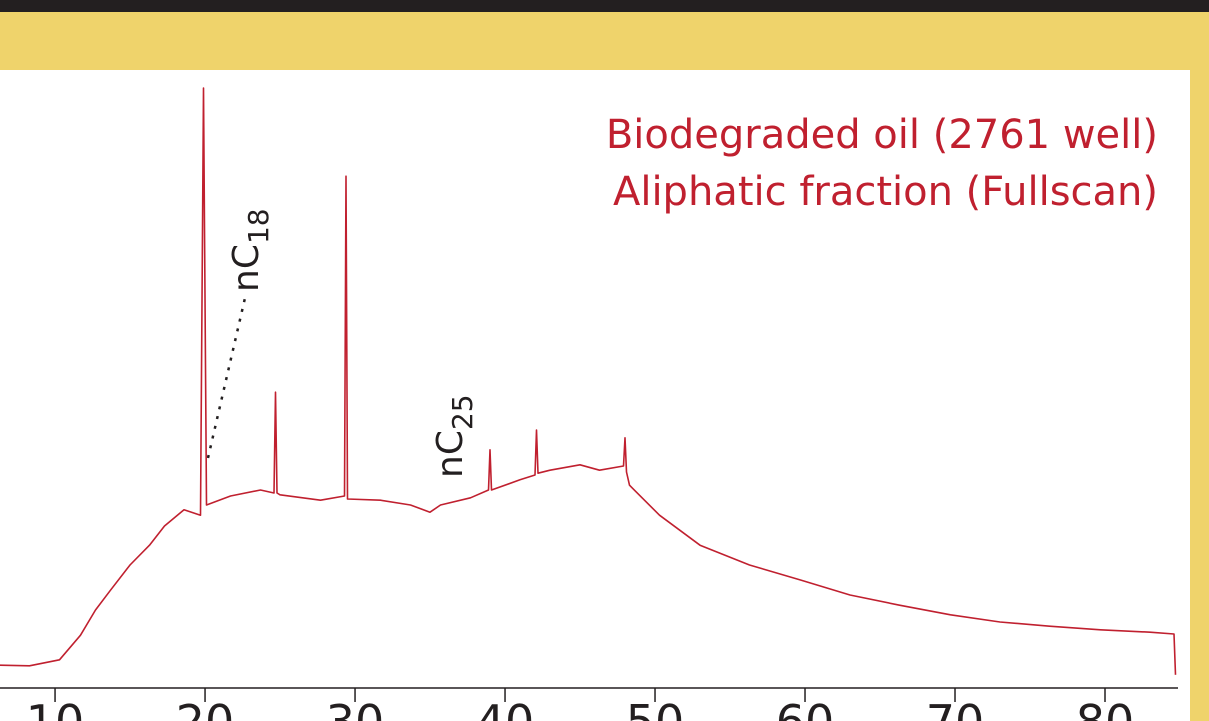 The height and width of the screenshot is (721, 1209). Describe the element at coordinates (55, 708) in the screenshot. I see `x-tick-label: 10` at that location.